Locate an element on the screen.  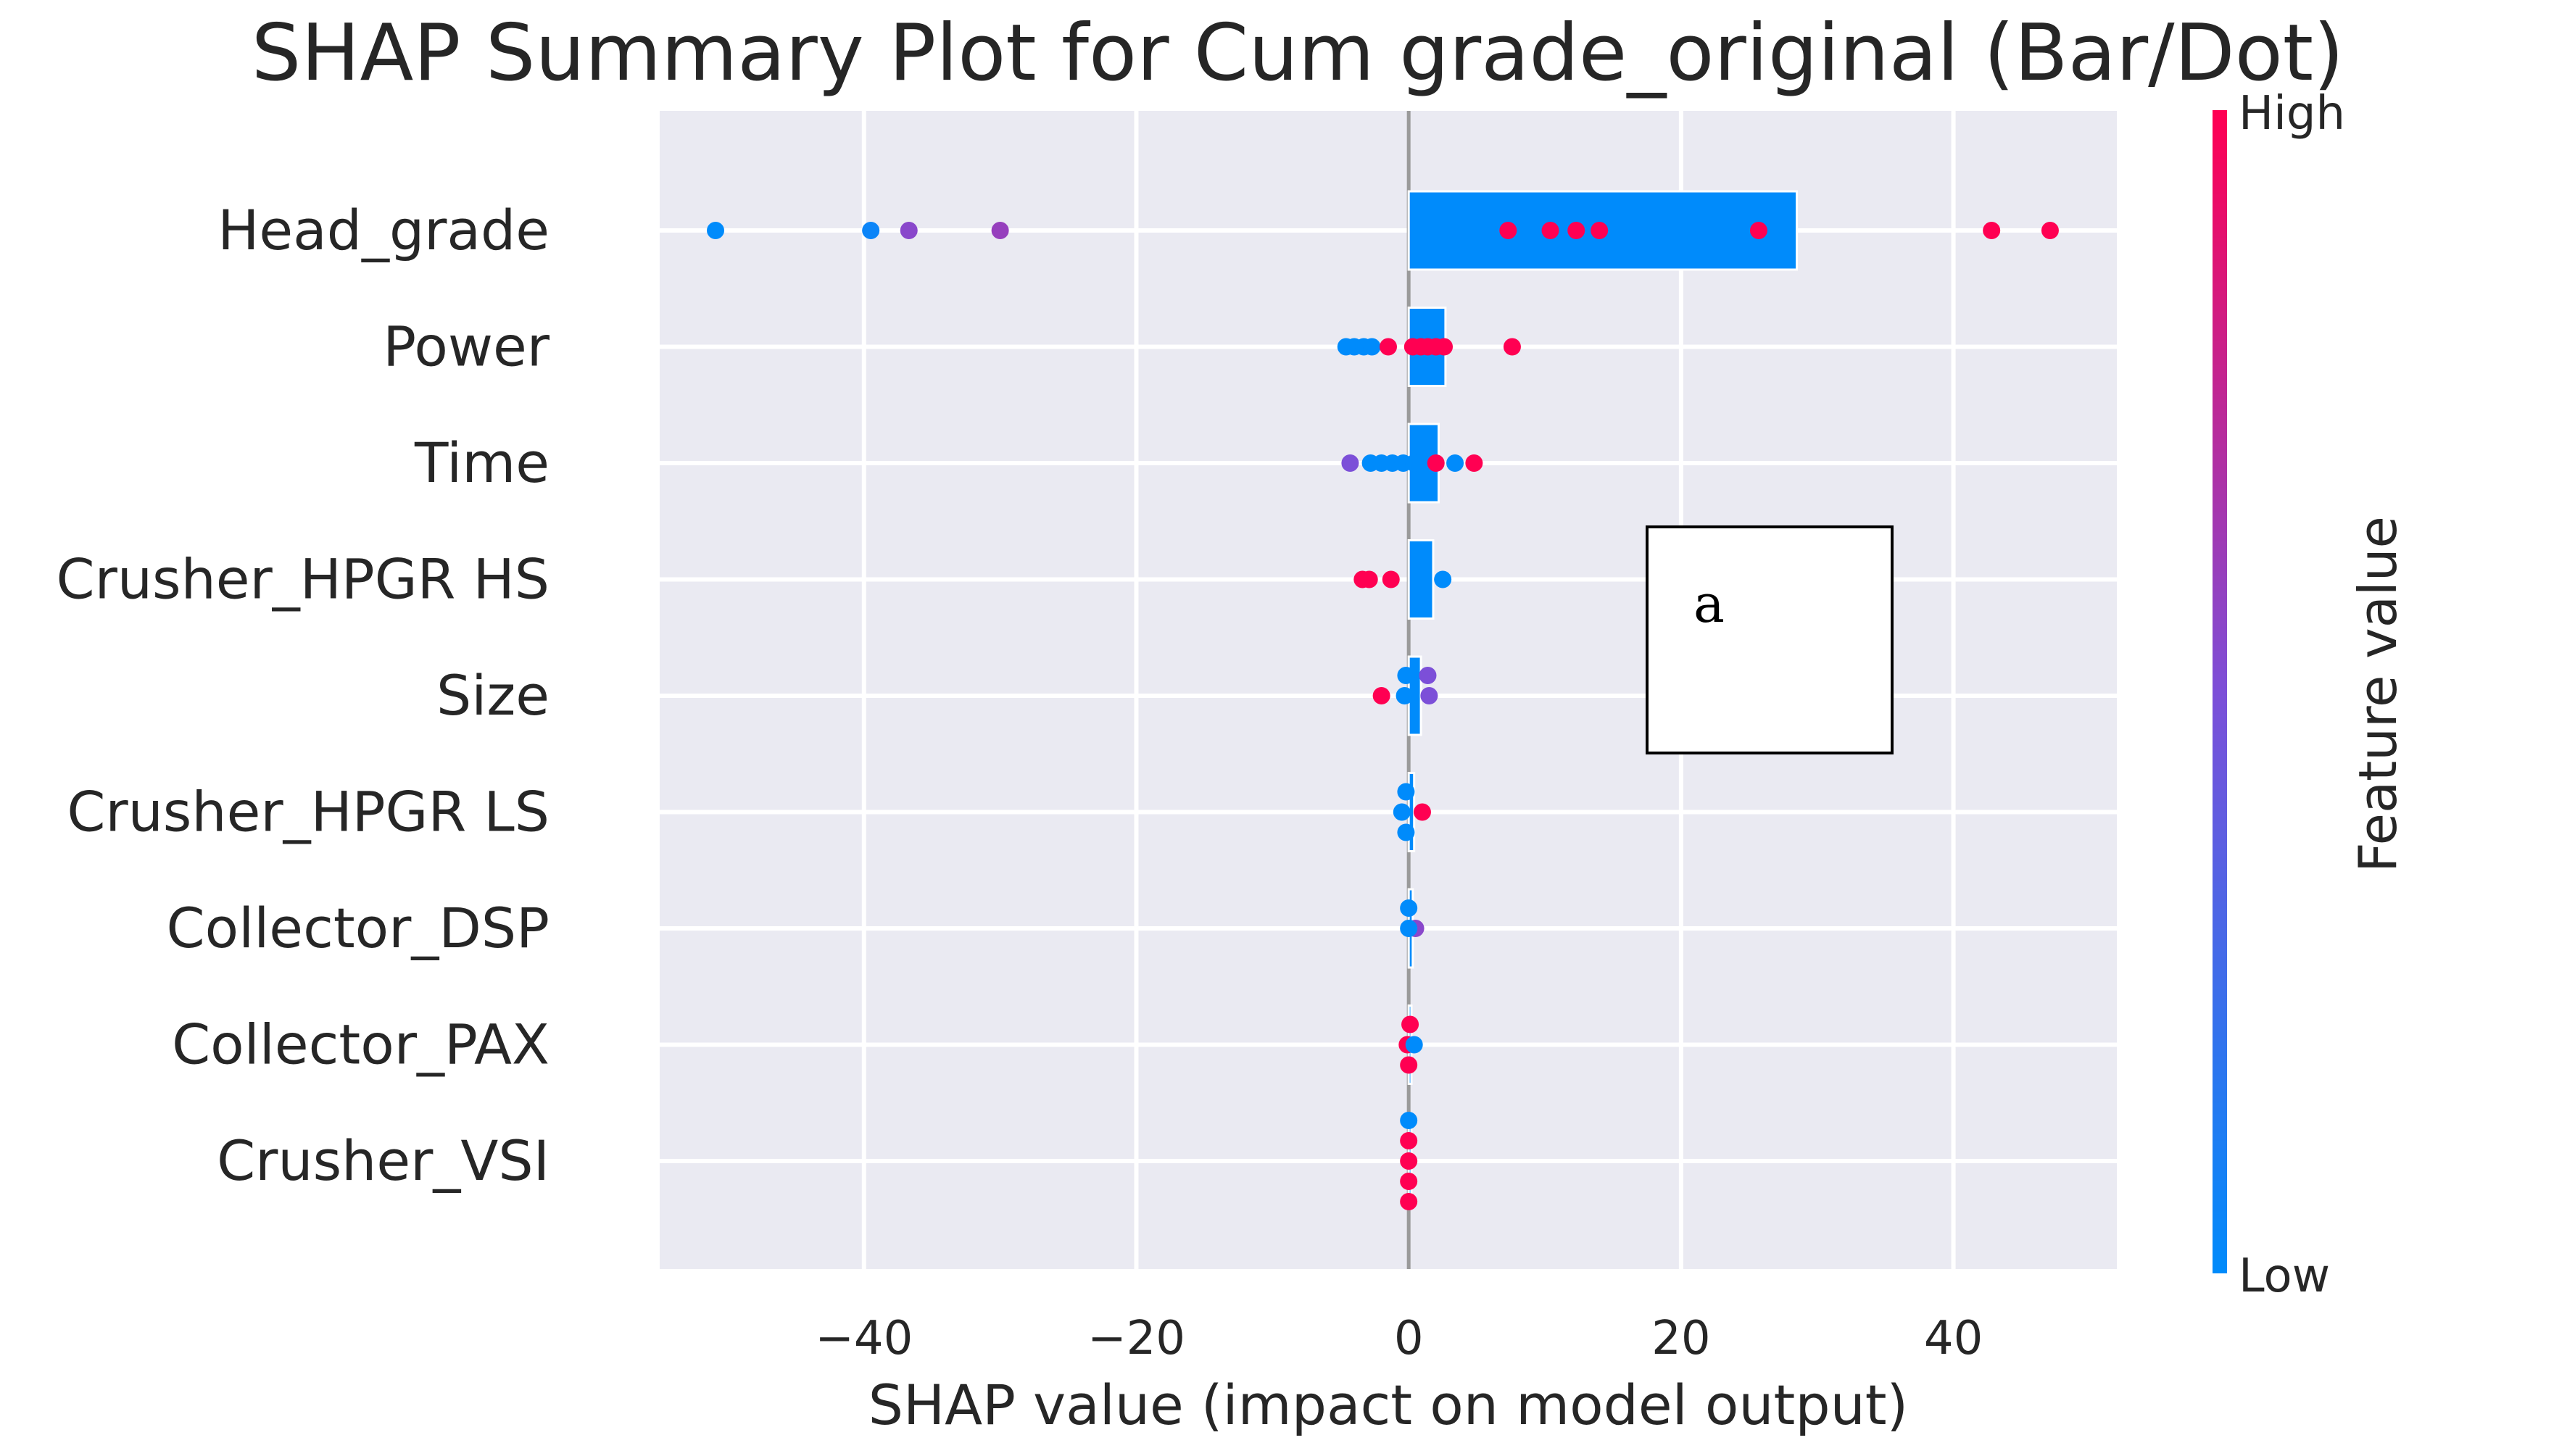
category-label-power: Power is located at coordinates (467, 347).